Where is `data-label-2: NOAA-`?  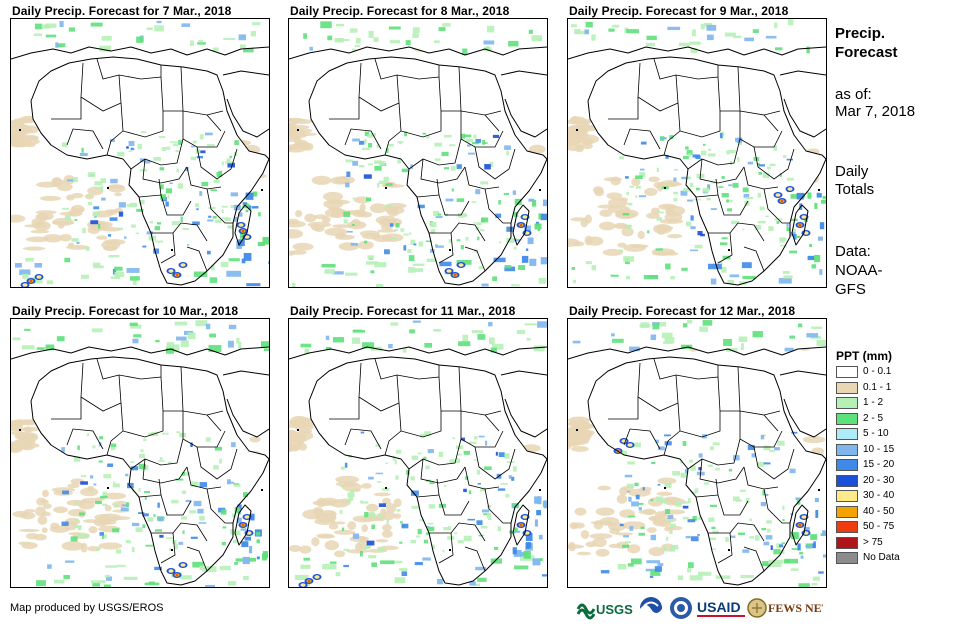
data-label-2: NOAA- is located at coordinates (859, 270).